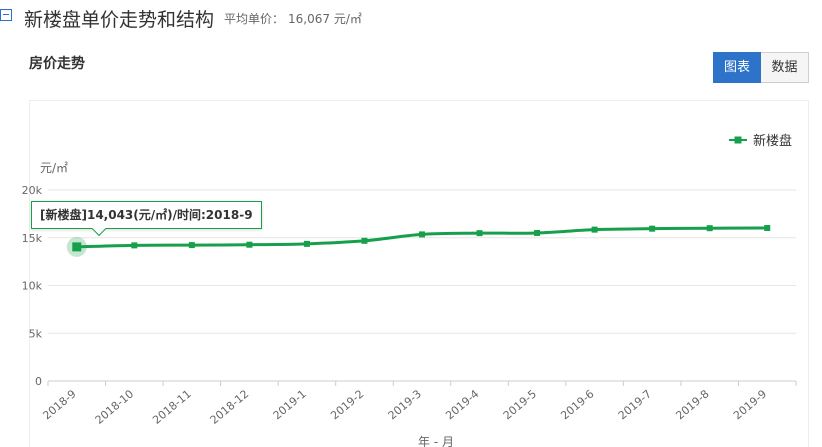  Describe the element at coordinates (436, 441) in the screenshot. I see `x-axis-label: 年 - 月` at that location.